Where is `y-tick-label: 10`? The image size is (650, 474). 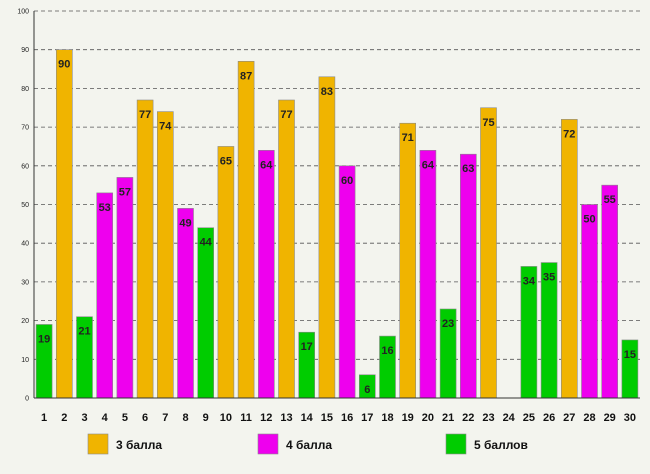
y-tick-label: 10 is located at coordinates (25, 360).